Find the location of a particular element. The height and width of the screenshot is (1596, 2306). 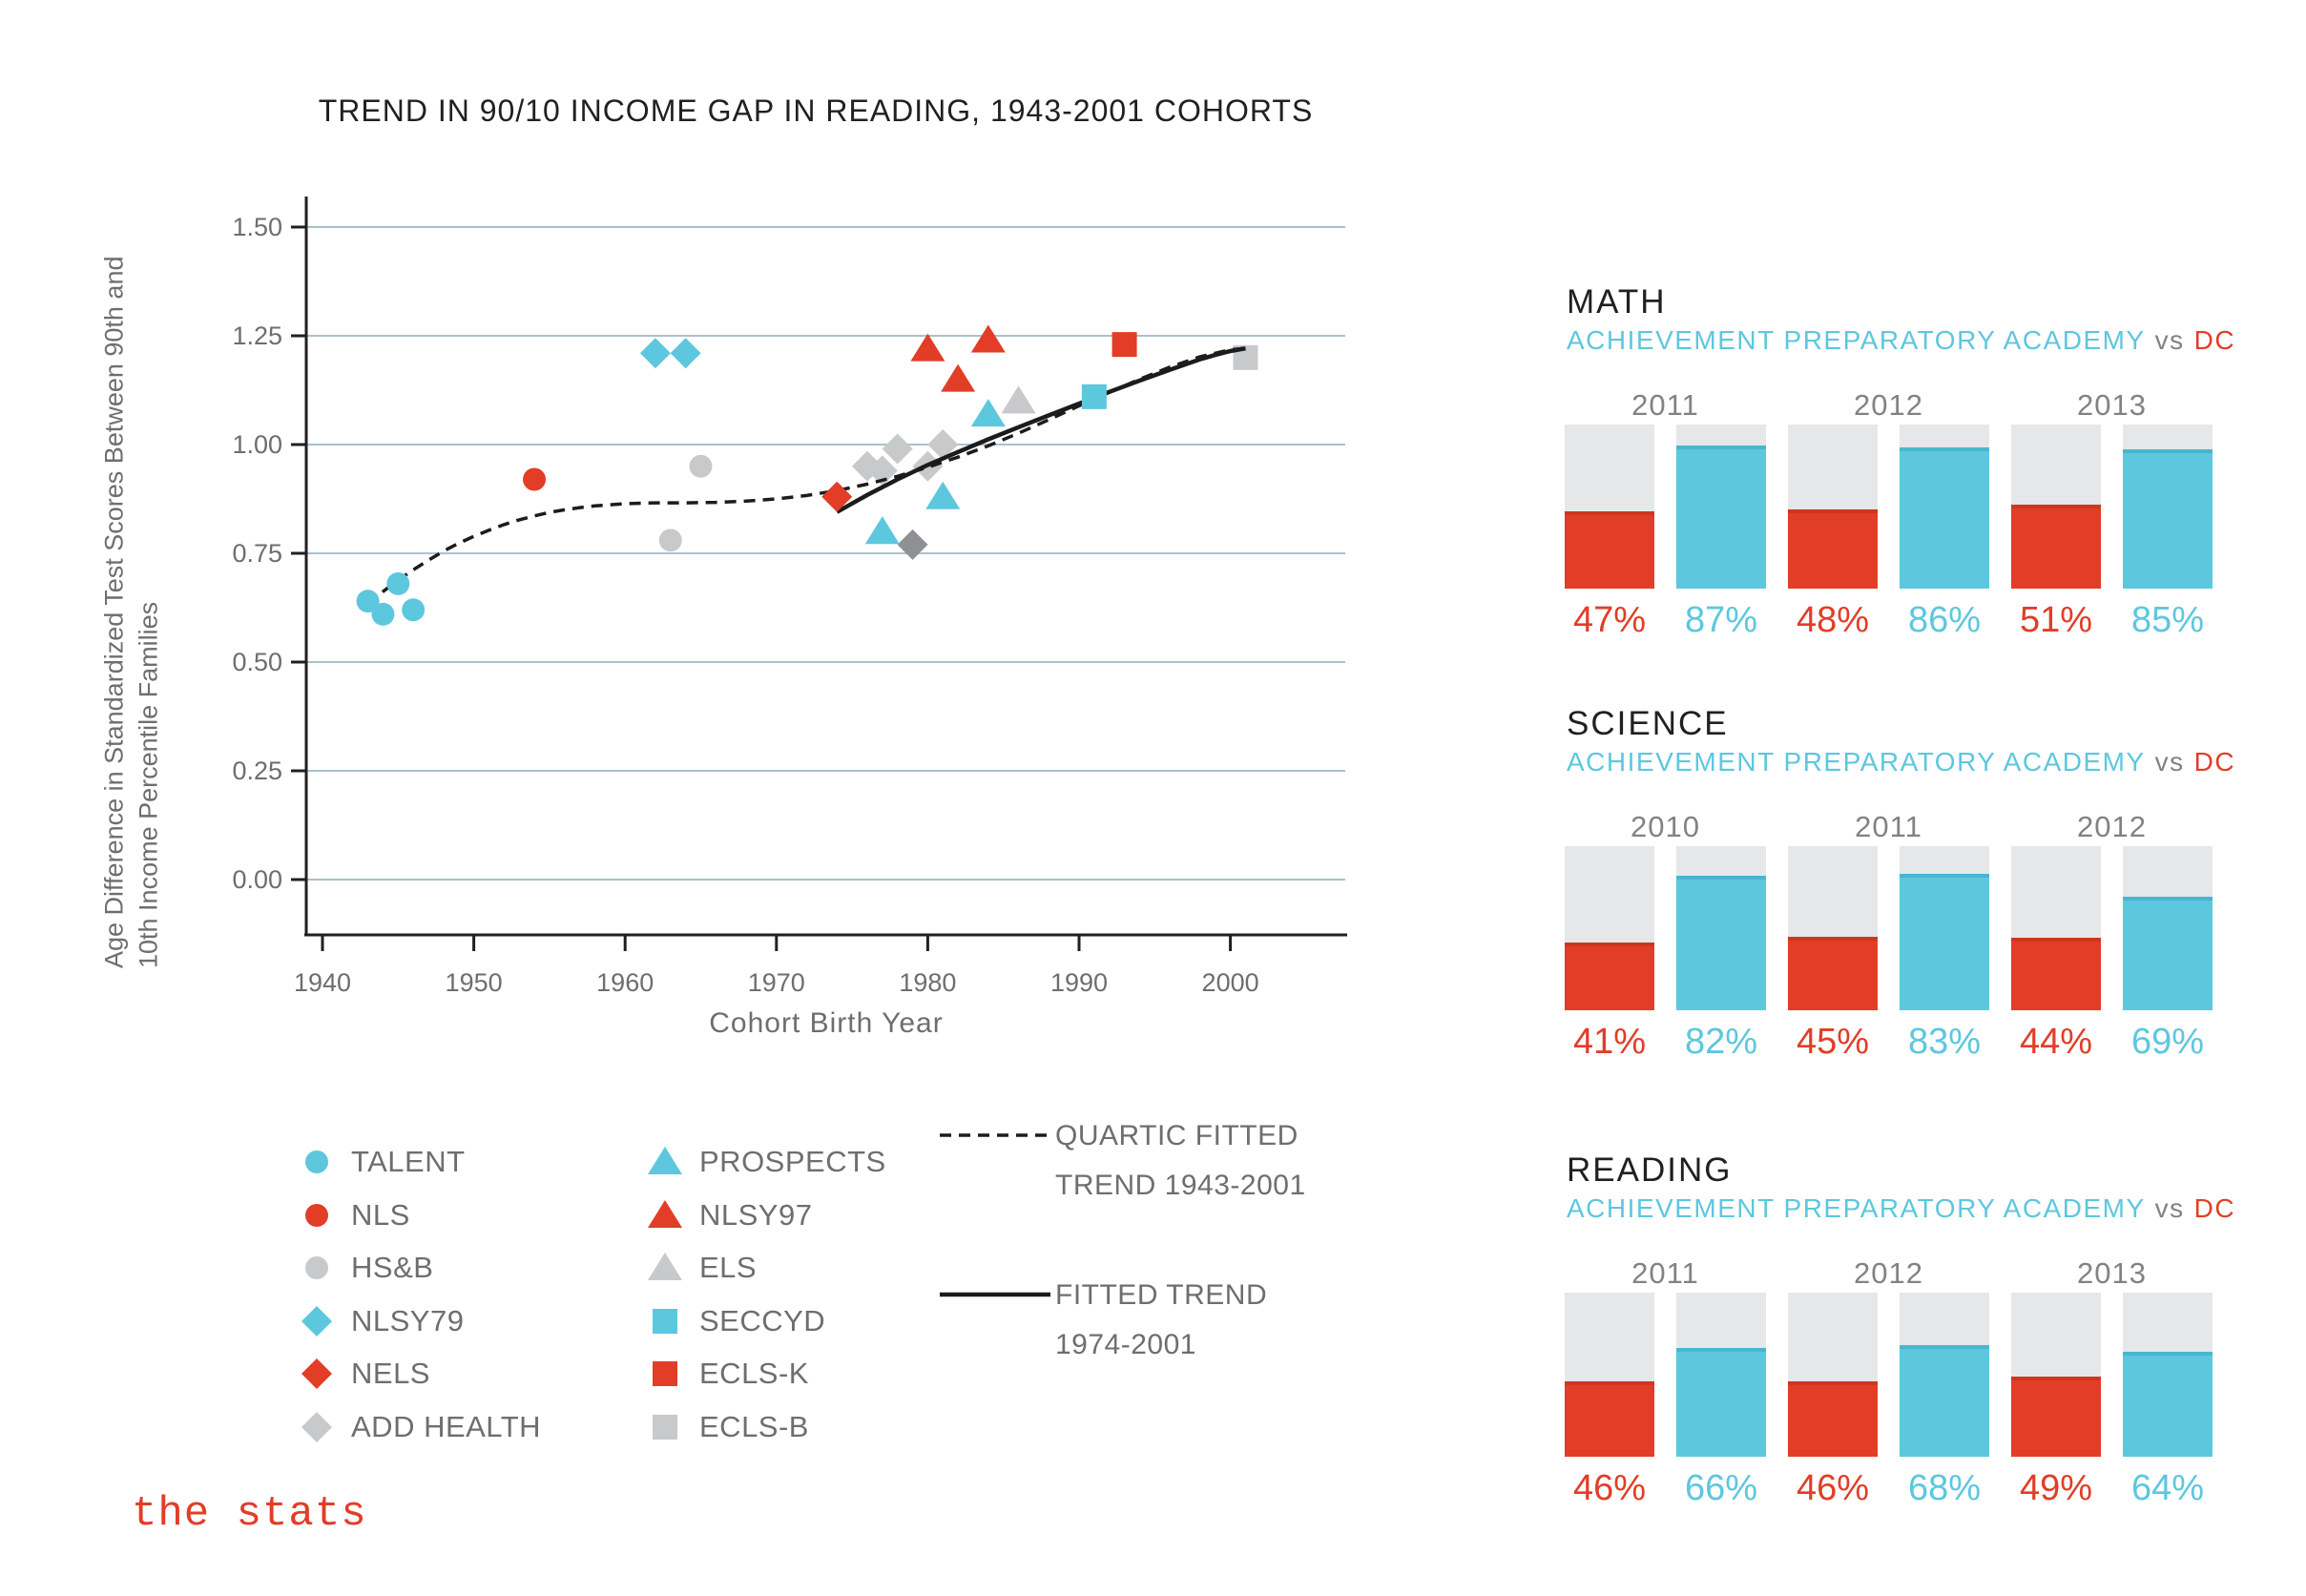

x-tick-label-1960: 1960 is located at coordinates (625, 983).